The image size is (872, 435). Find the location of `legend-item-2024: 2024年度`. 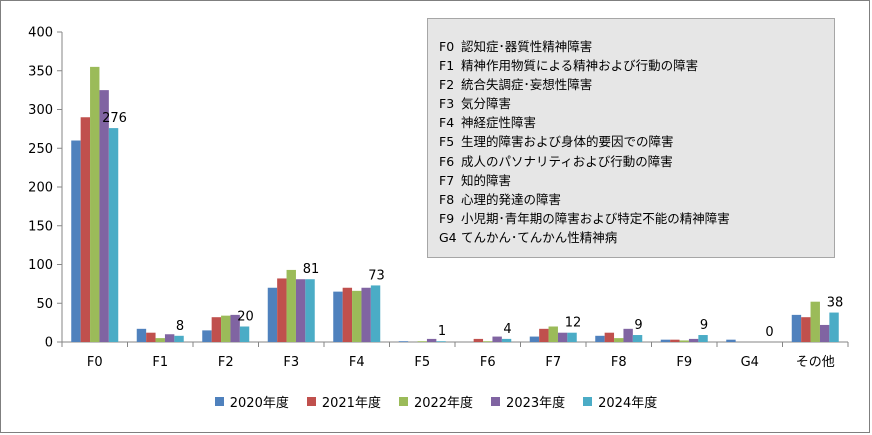

legend-item-2024: 2024年度 is located at coordinates (620, 401).